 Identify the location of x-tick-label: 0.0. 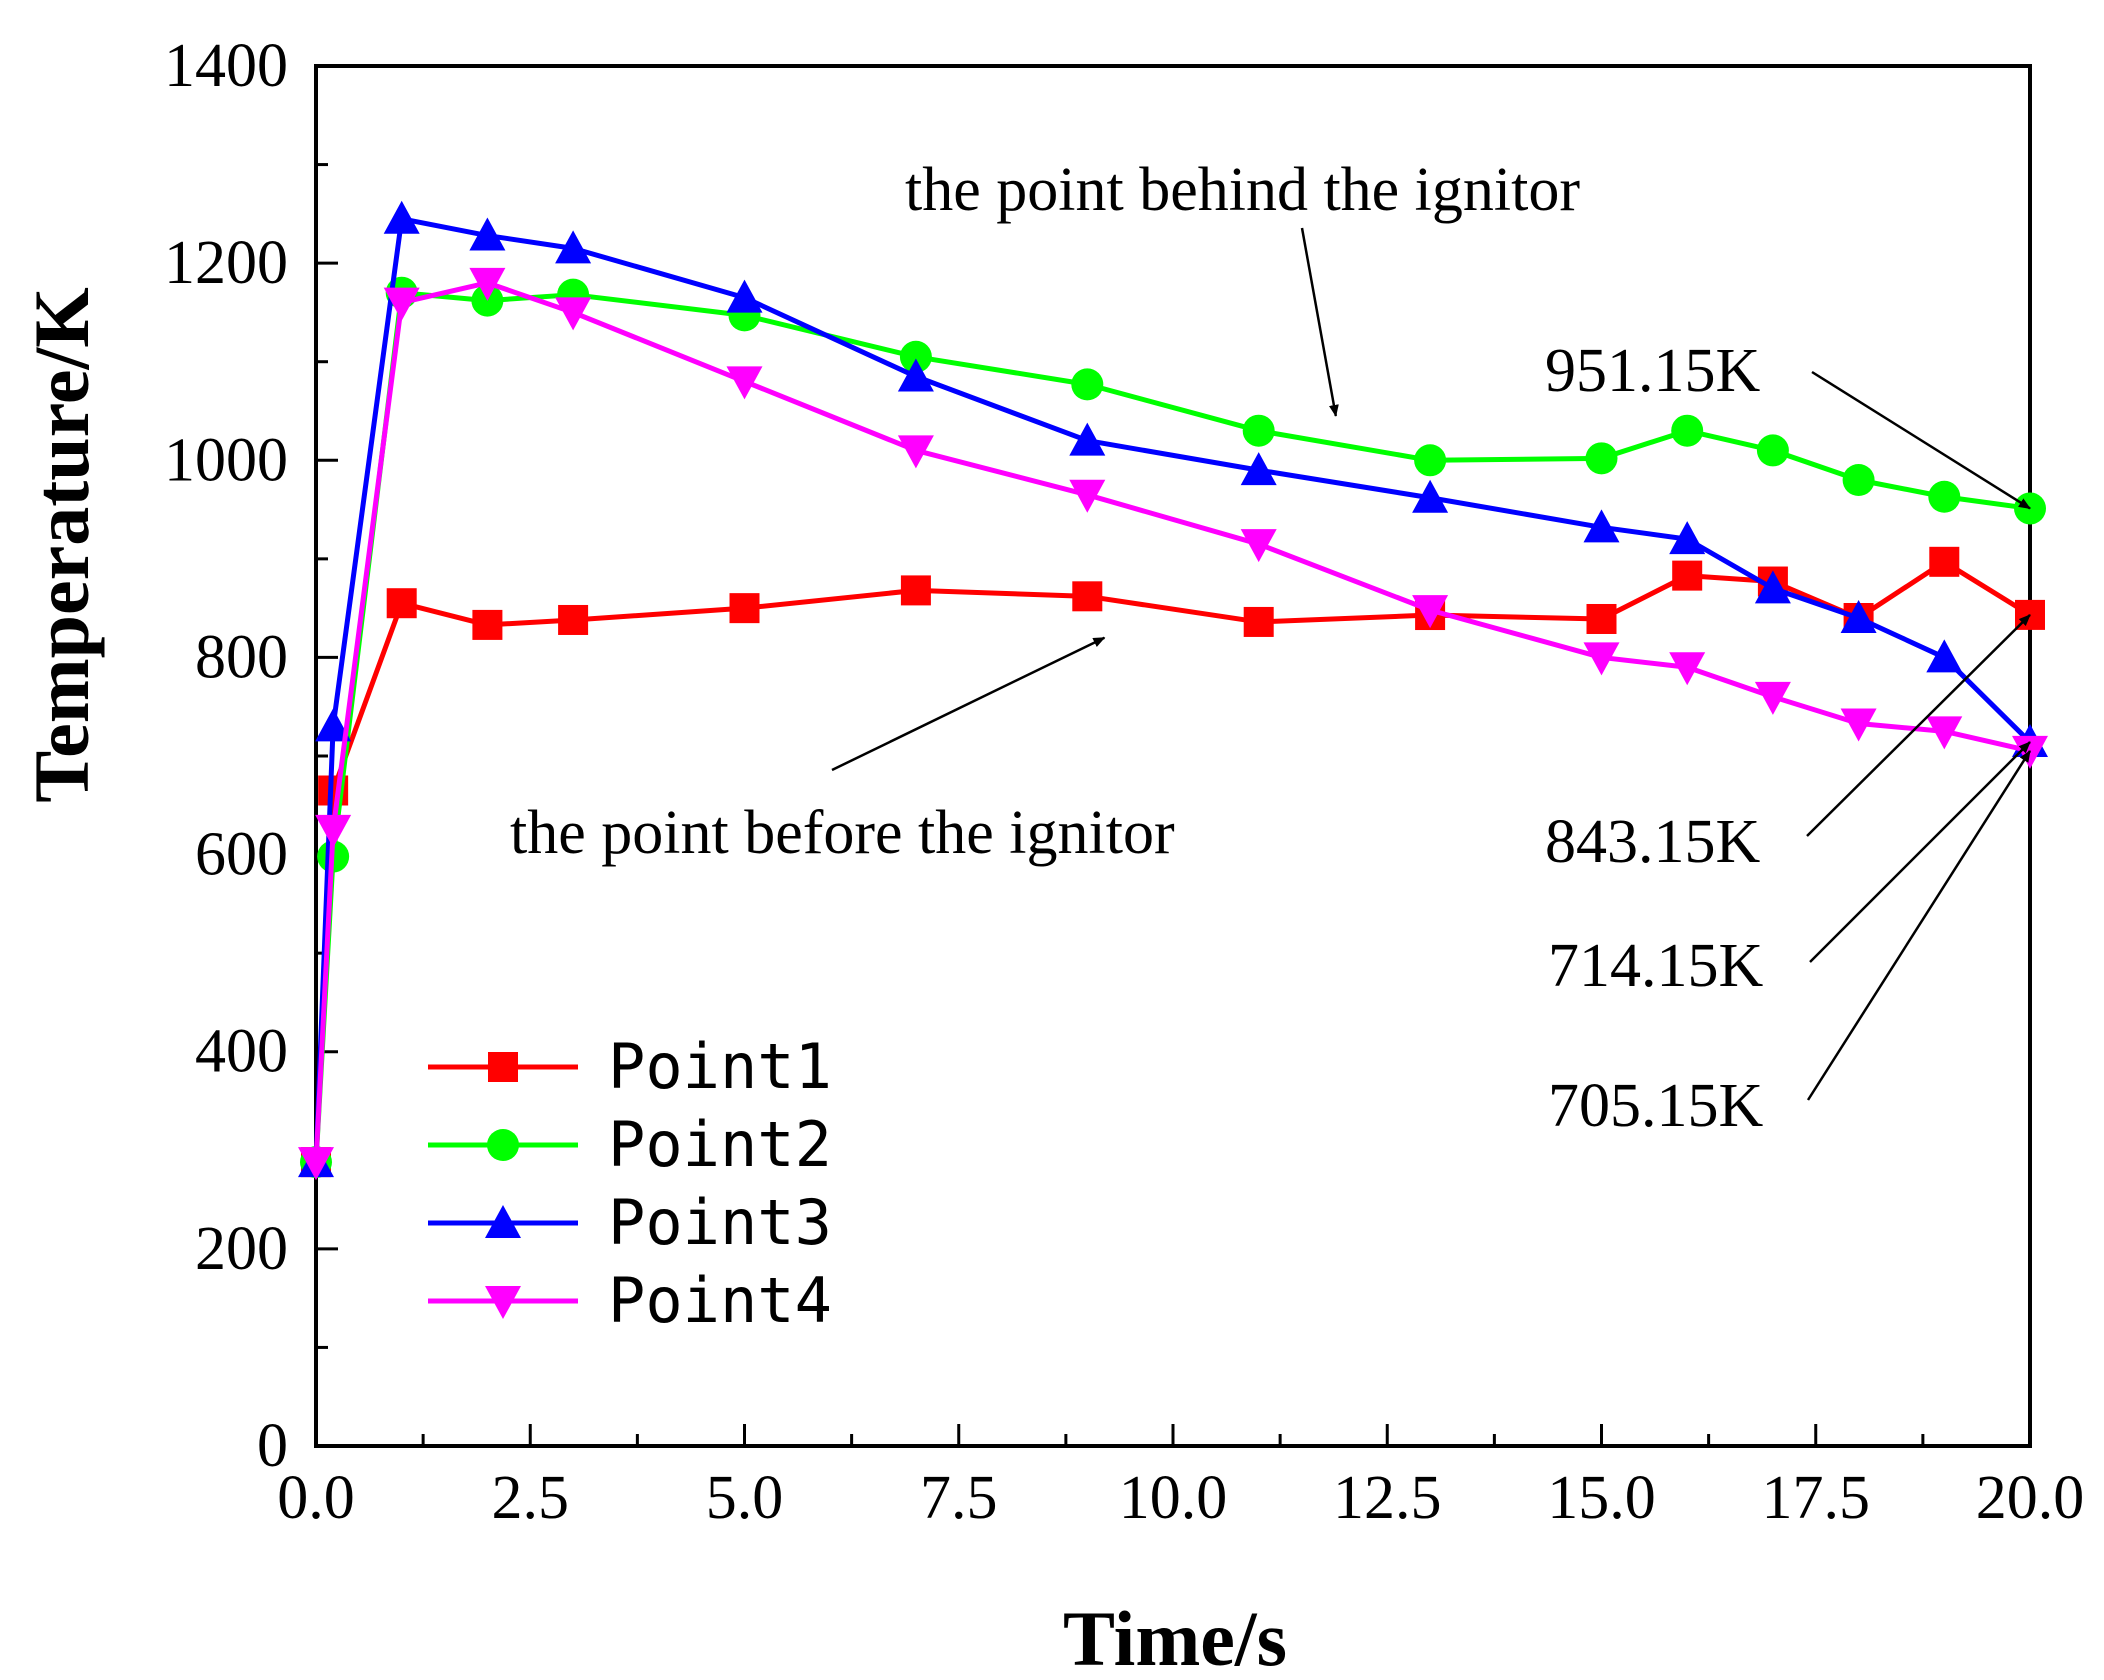
(316, 1498).